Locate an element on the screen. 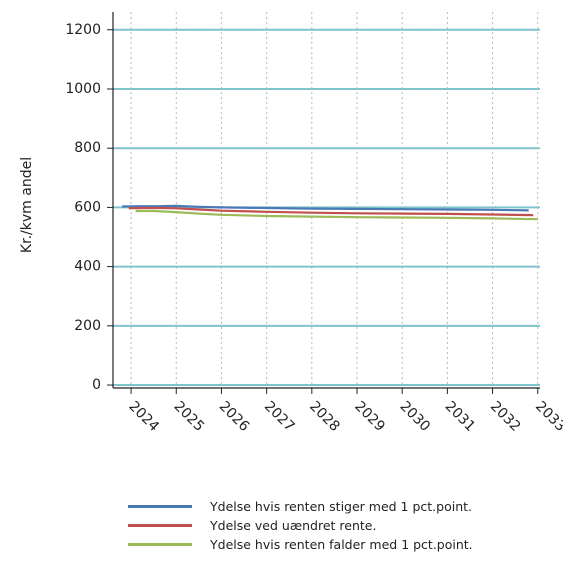  legend-label-unchanged: Ydelse ved uændret rente. is located at coordinates (293, 525).